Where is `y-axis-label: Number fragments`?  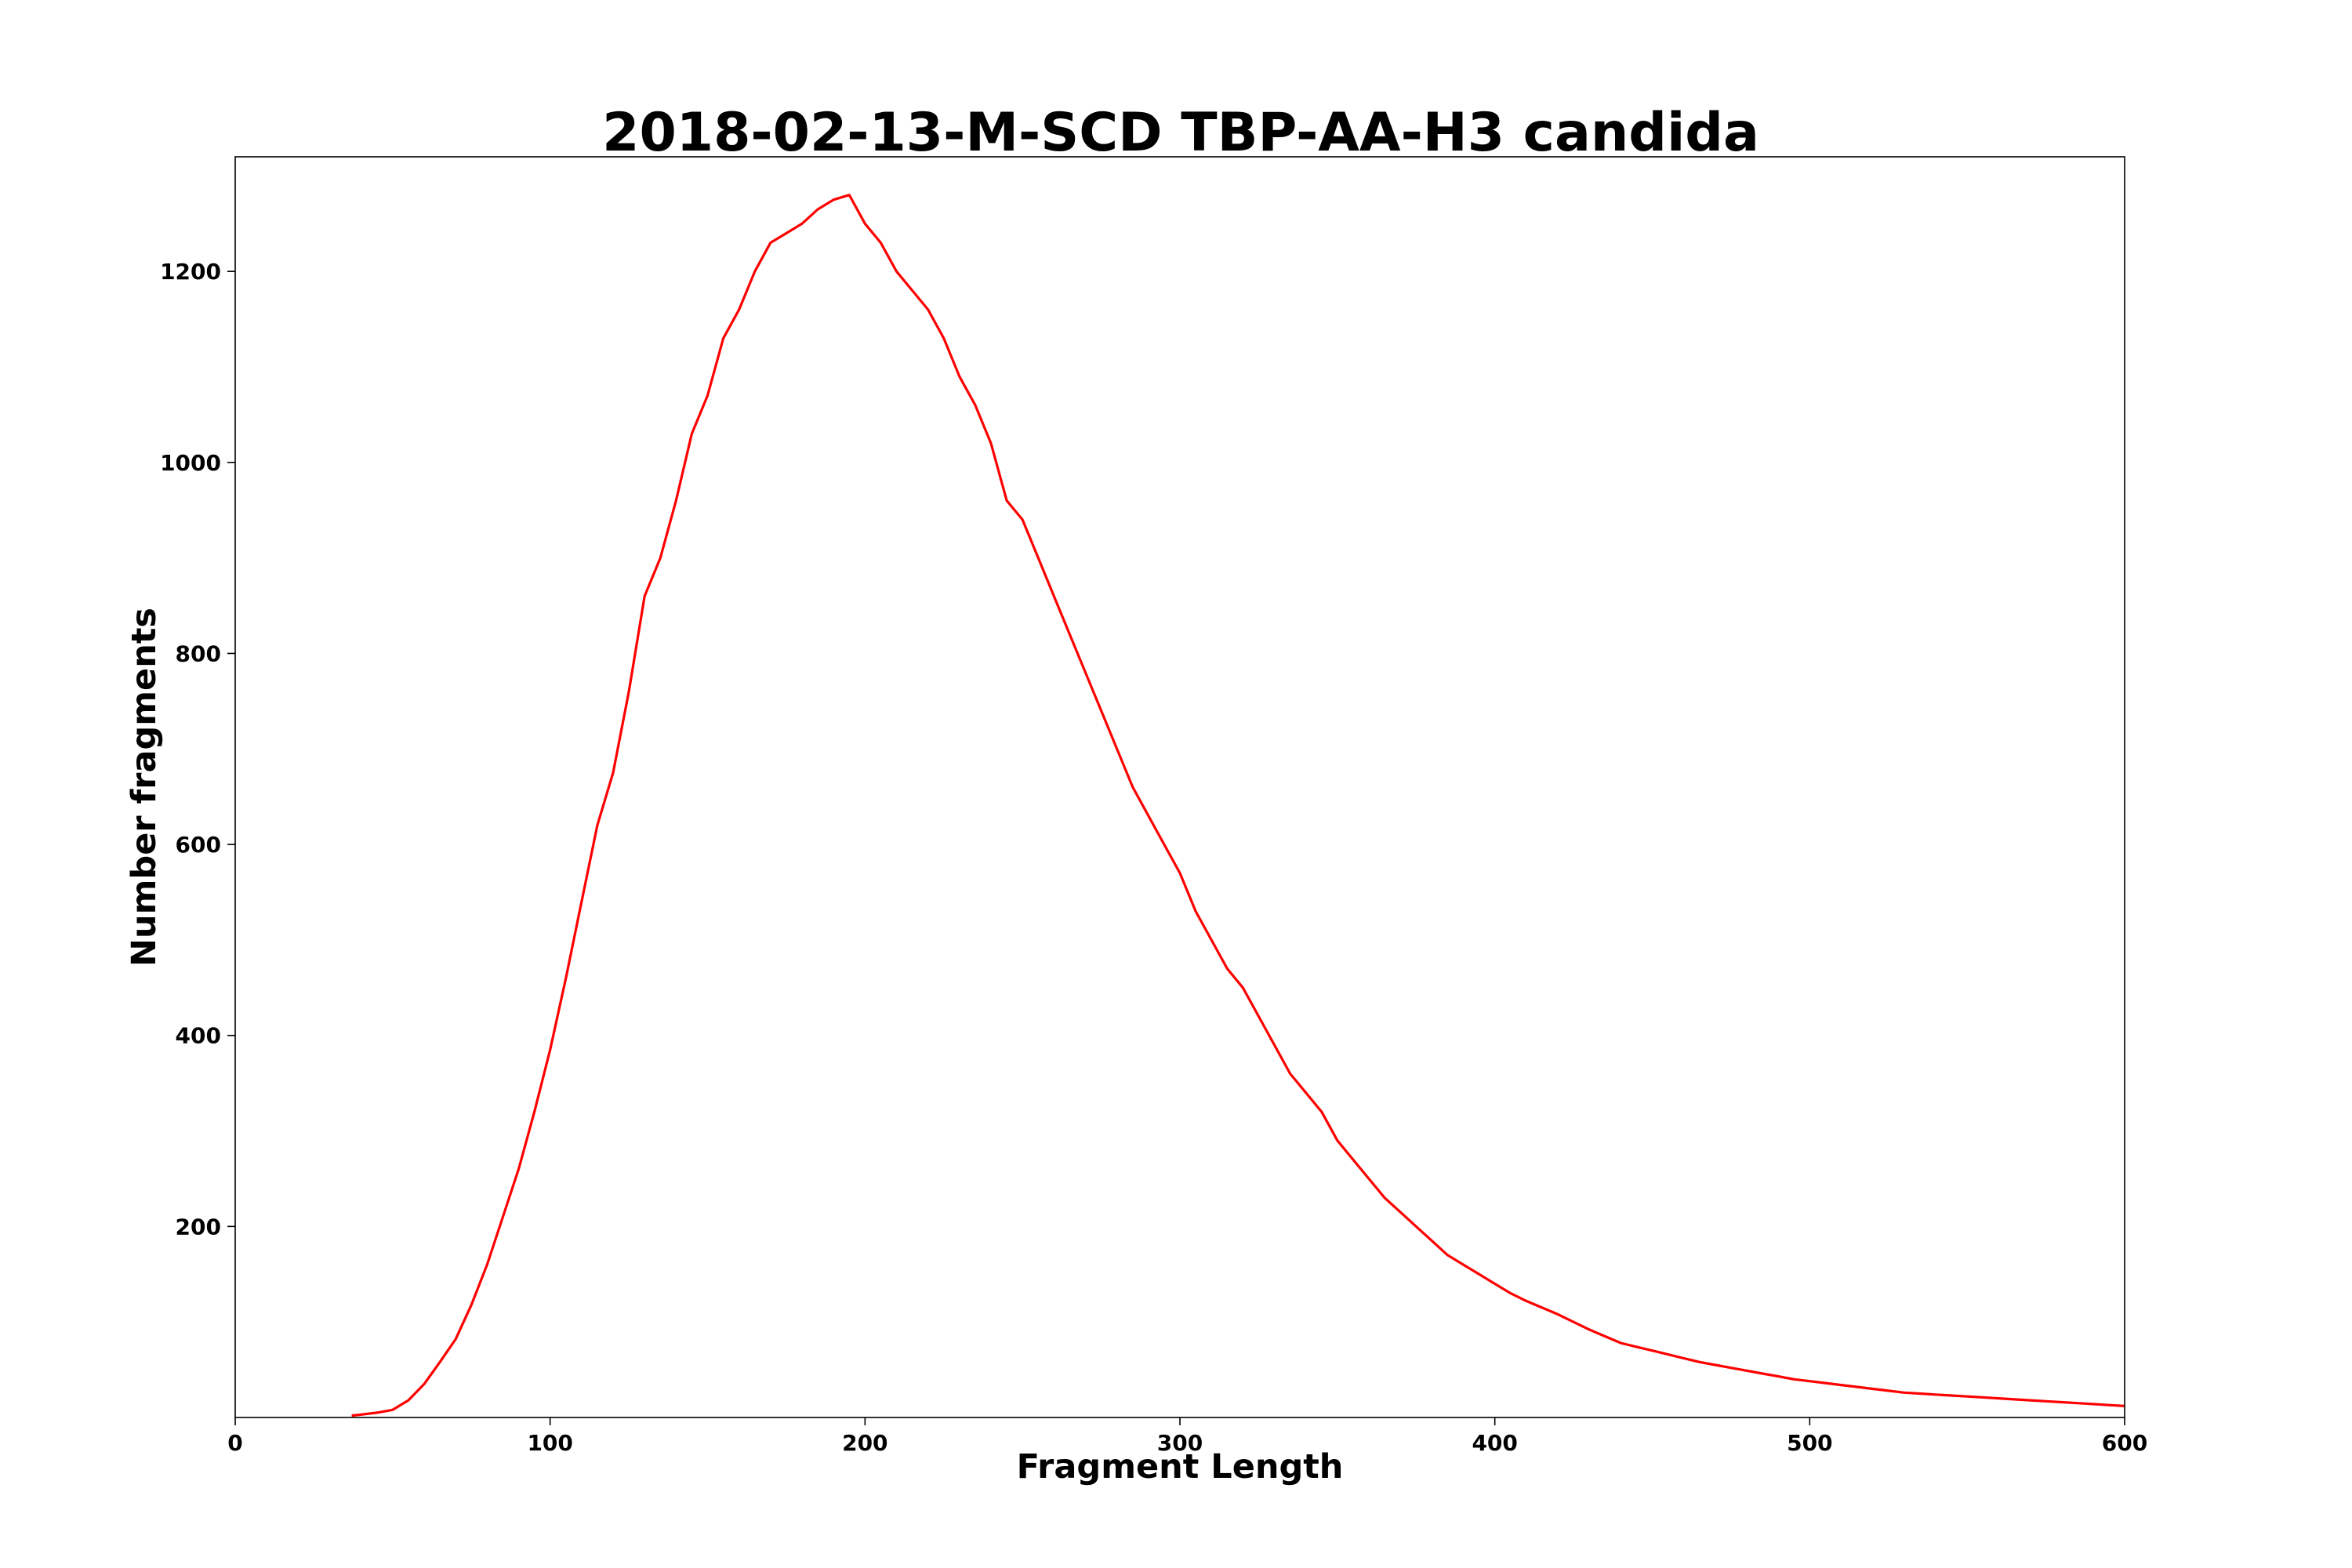 y-axis-label: Number fragments is located at coordinates (144, 787).